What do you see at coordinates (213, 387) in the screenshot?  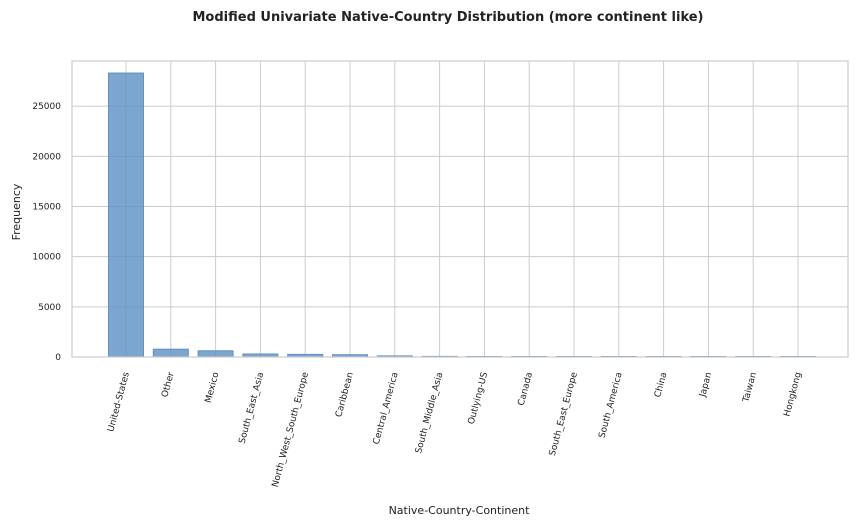 I see `x-tick-label: Mexico` at bounding box center [213, 387].